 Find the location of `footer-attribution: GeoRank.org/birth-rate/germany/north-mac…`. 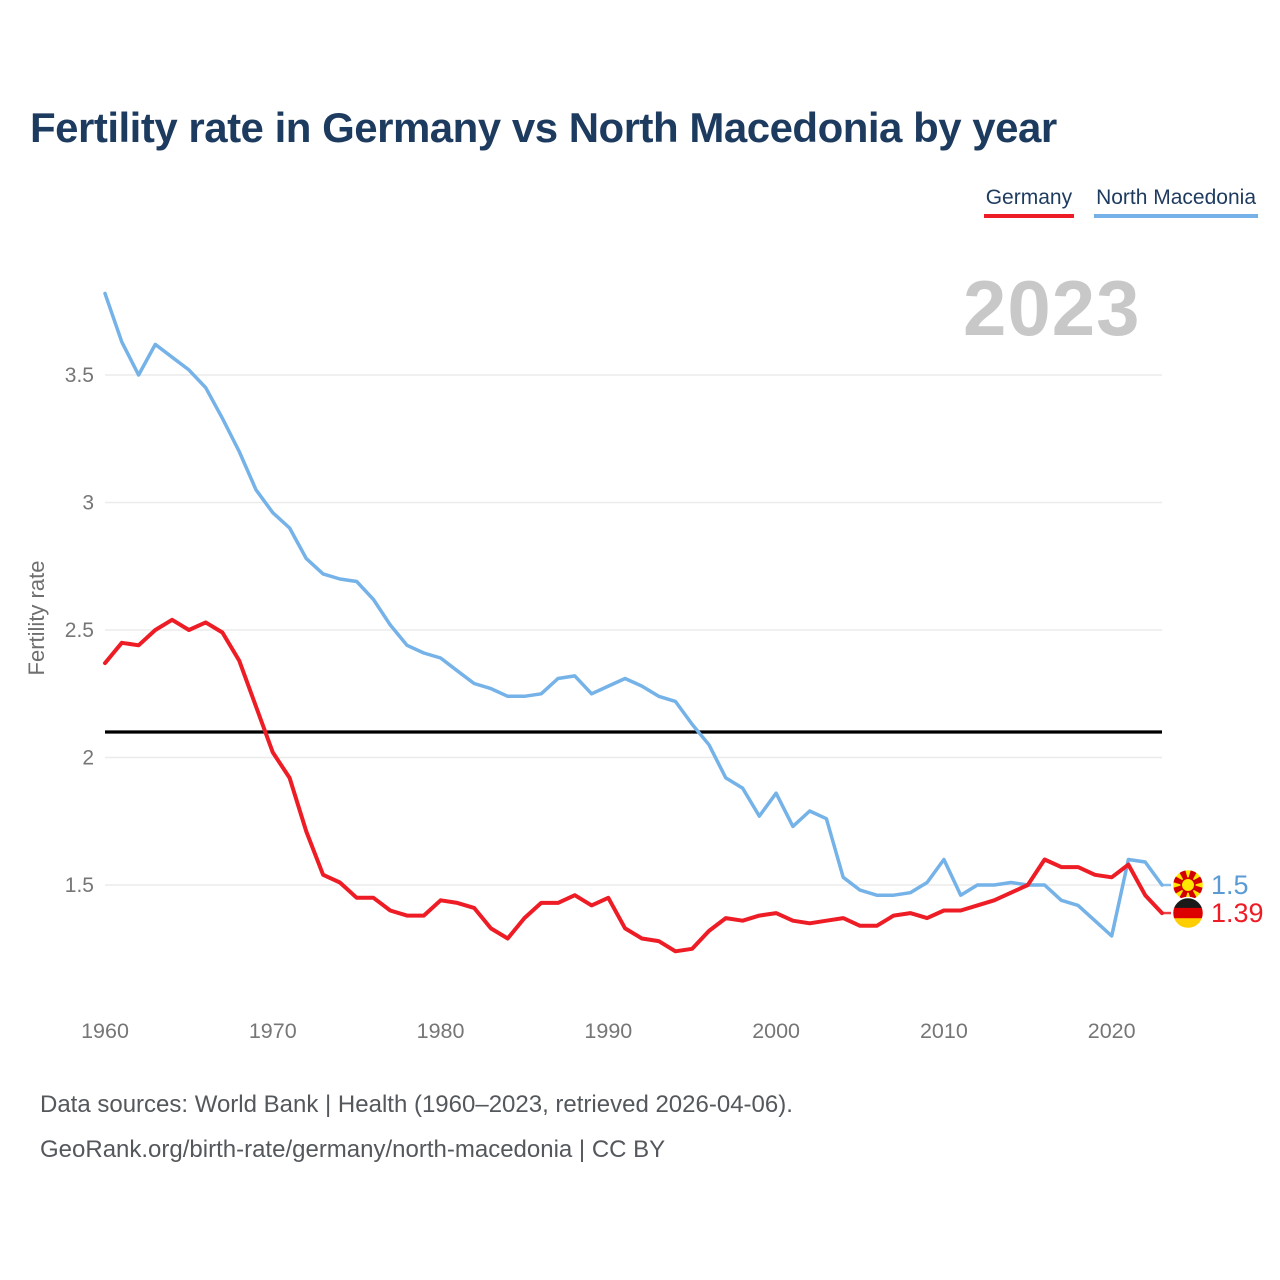

footer-attribution: GeoRank.org/birth-rate/germany/north-mac… is located at coordinates (353, 1149).